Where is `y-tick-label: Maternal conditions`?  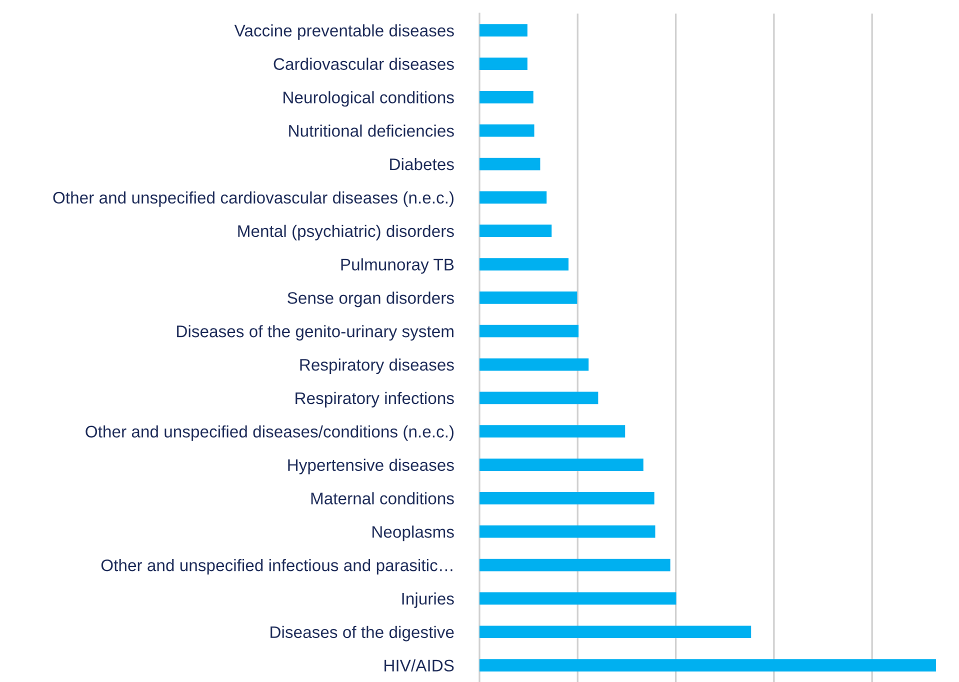
y-tick-label: Maternal conditions is located at coordinates (382, 498).